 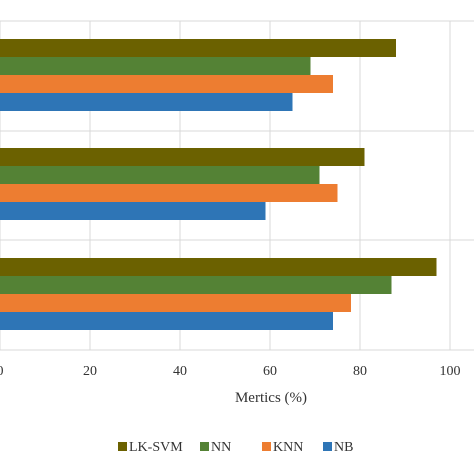 I want to click on x-tick-label-20: 20, so click(x=90, y=371).